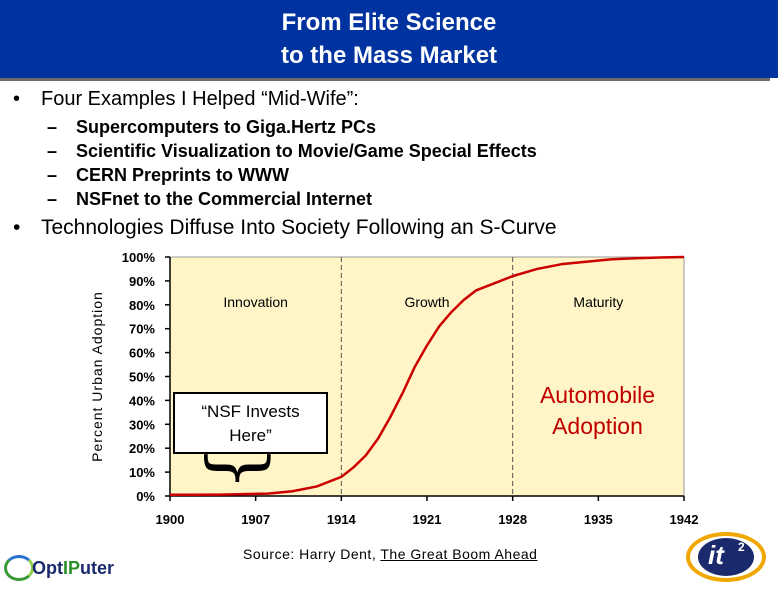  Describe the element at coordinates (597, 395) in the screenshot. I see `overlay-line1: Automobile` at that location.